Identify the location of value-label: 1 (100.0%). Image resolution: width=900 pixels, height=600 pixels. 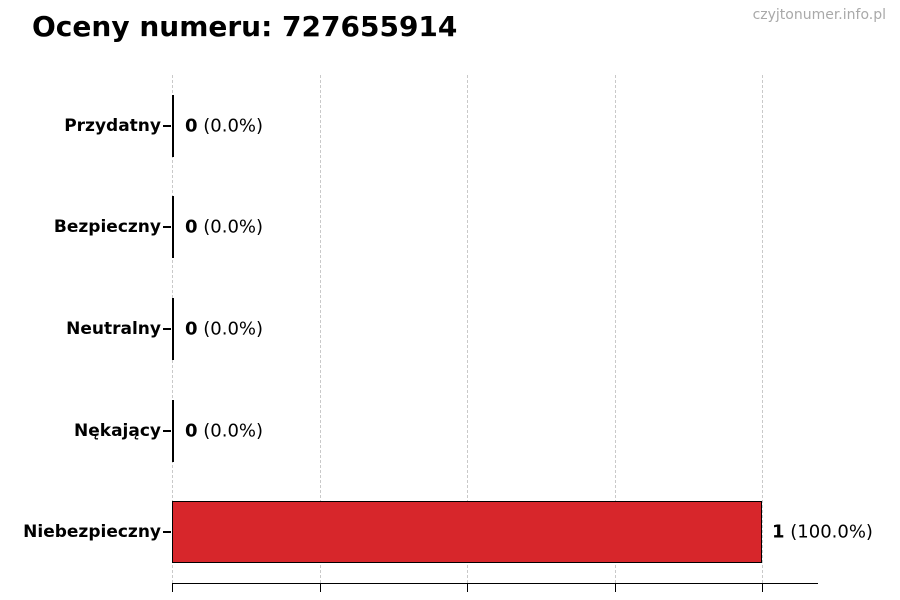
(822, 532).